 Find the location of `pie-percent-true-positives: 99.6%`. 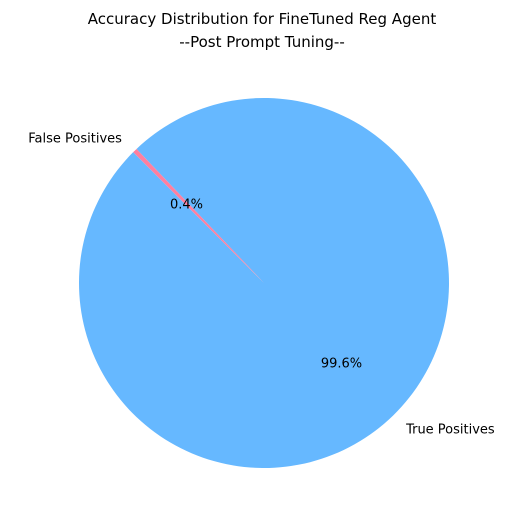

pie-percent-true-positives: 99.6% is located at coordinates (341, 363).